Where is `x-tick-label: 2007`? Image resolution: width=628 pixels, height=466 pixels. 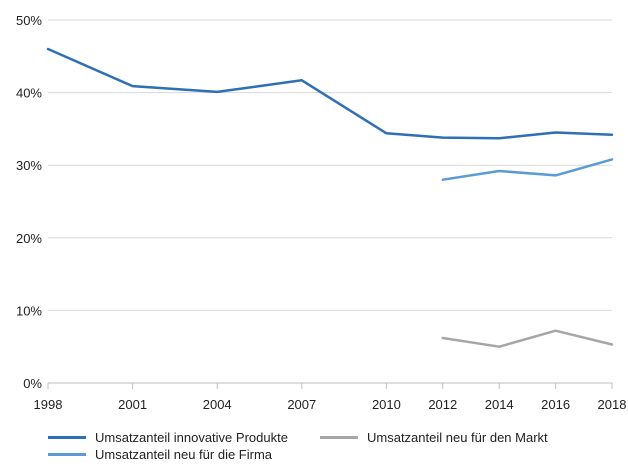 x-tick-label: 2007 is located at coordinates (301, 404).